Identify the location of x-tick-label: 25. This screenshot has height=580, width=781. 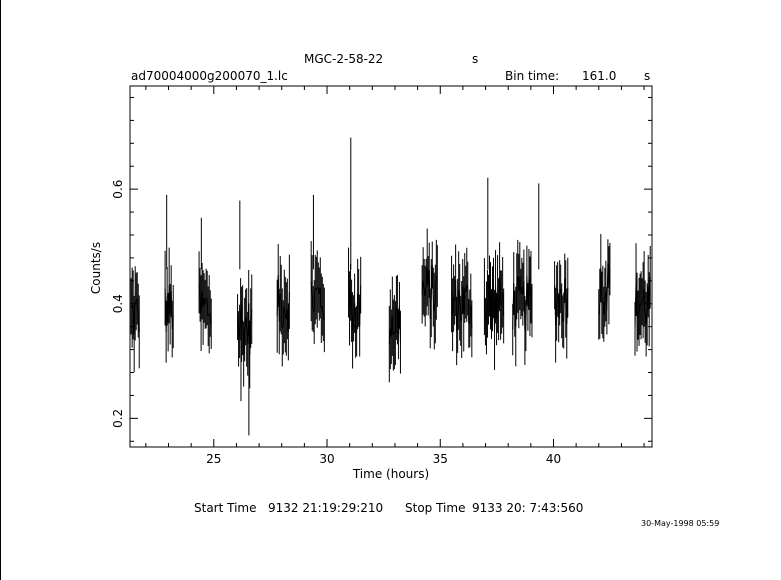
(213, 459).